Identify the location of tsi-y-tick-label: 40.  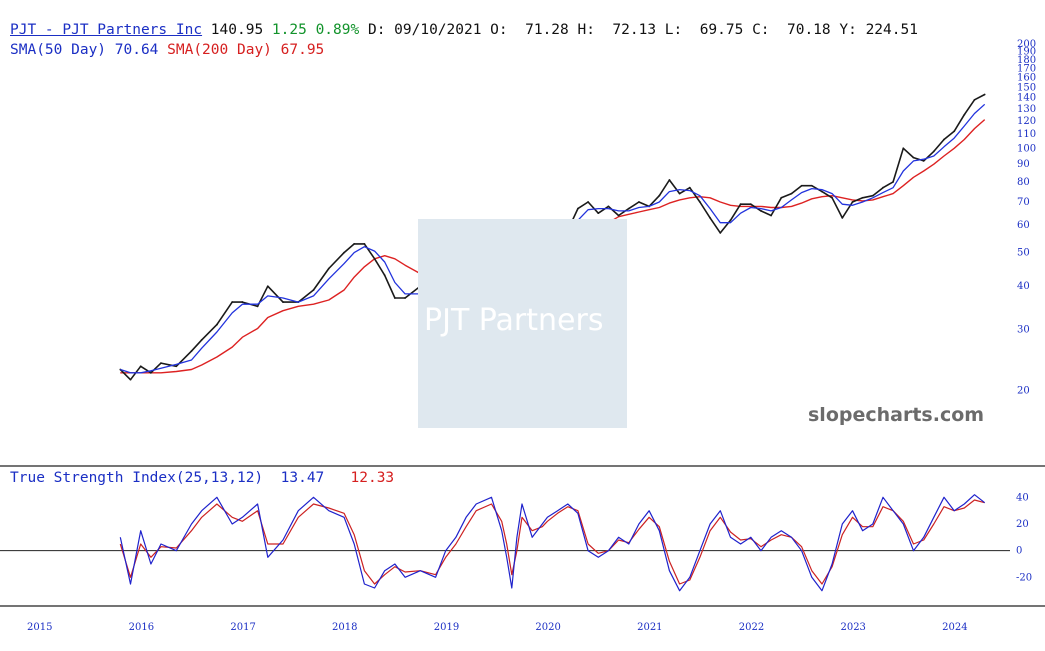
(1022, 497).